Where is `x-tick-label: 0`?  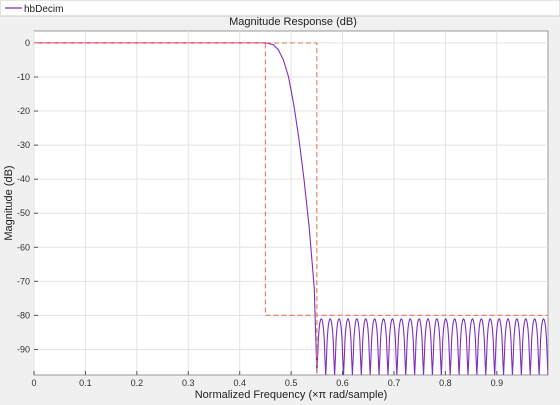 x-tick-label: 0 is located at coordinates (33, 383).